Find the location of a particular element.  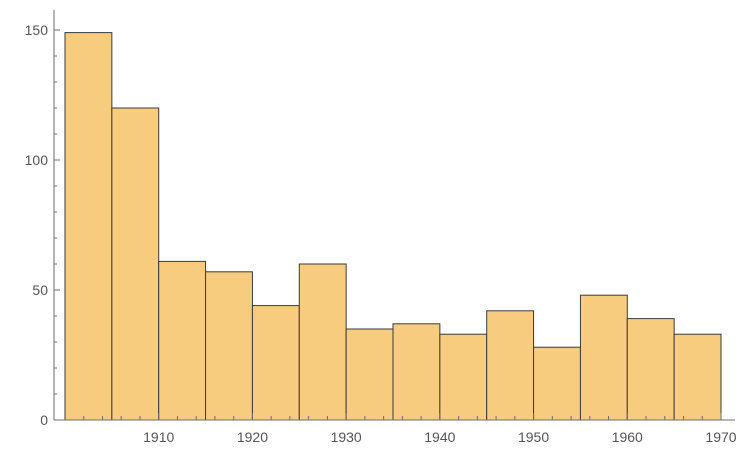

x-tick-label-1950: 1950 is located at coordinates (533, 437).